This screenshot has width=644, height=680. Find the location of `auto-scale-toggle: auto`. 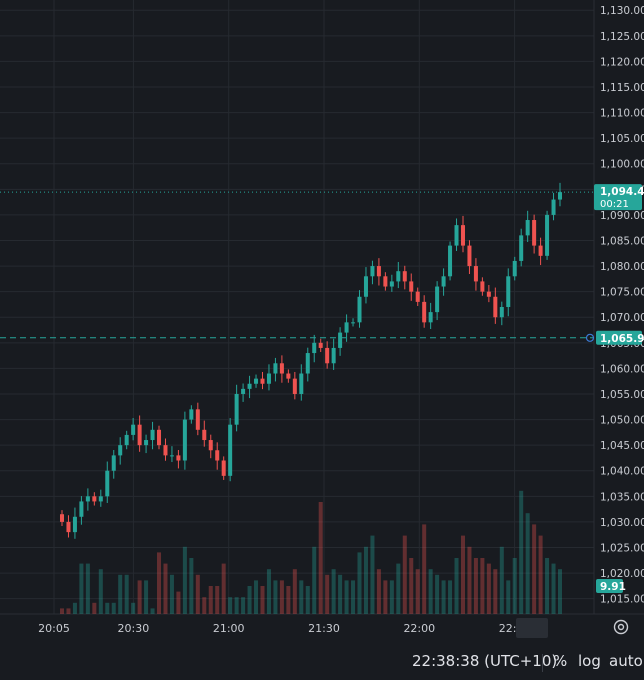

auto-scale-toggle: auto is located at coordinates (626, 661).